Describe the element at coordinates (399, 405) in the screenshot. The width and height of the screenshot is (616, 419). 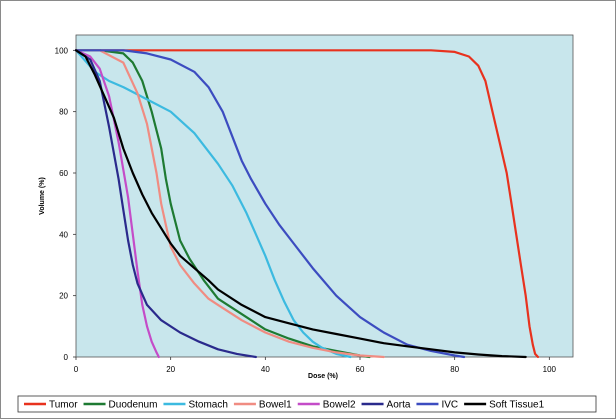
I see `legend-label: Aorta` at that location.